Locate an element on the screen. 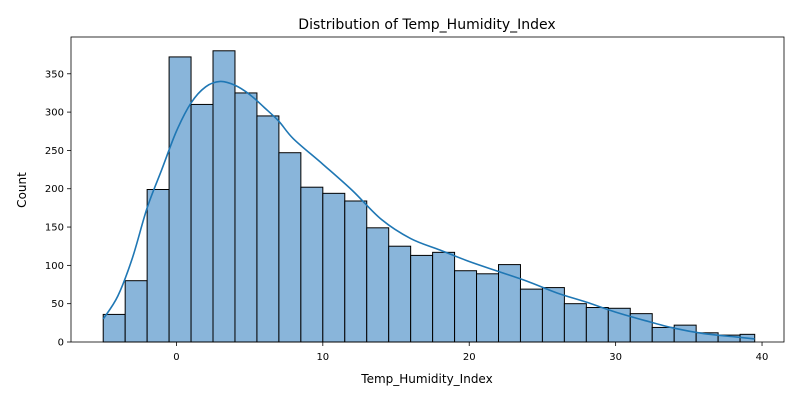 This screenshot has width=800, height=404. x-tick-label: 20 is located at coordinates (469, 357).